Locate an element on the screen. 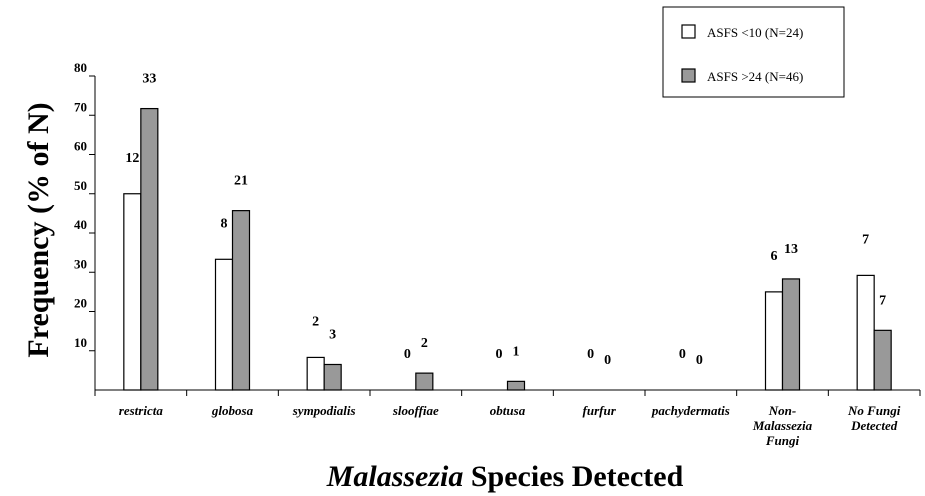 This screenshot has width=925, height=496. legend-label-series-1: ASFS <10 (N=24) is located at coordinates (755, 32).